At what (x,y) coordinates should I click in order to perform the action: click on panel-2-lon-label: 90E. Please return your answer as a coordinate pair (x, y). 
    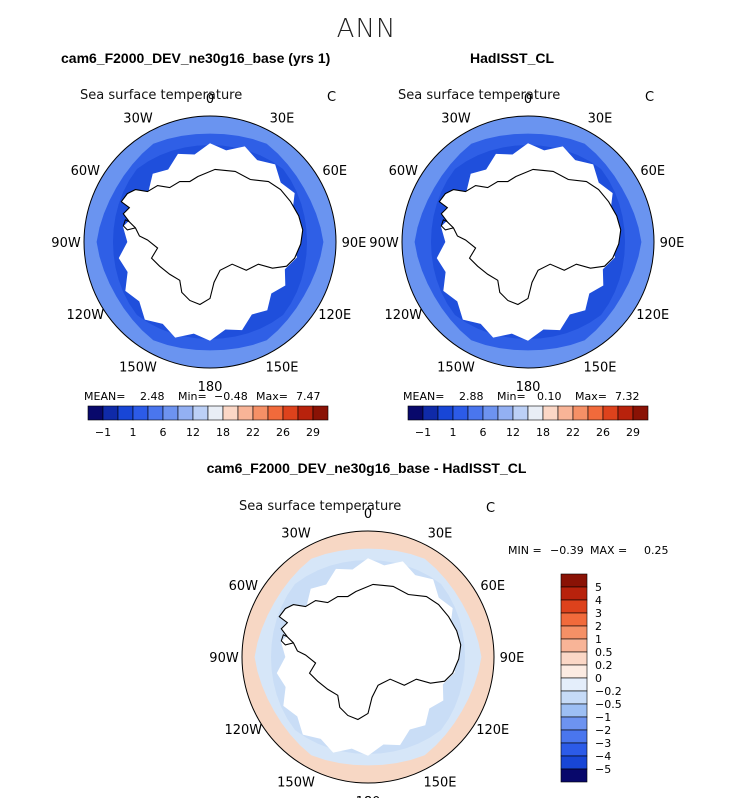
    Looking at the image, I should click on (672, 243).